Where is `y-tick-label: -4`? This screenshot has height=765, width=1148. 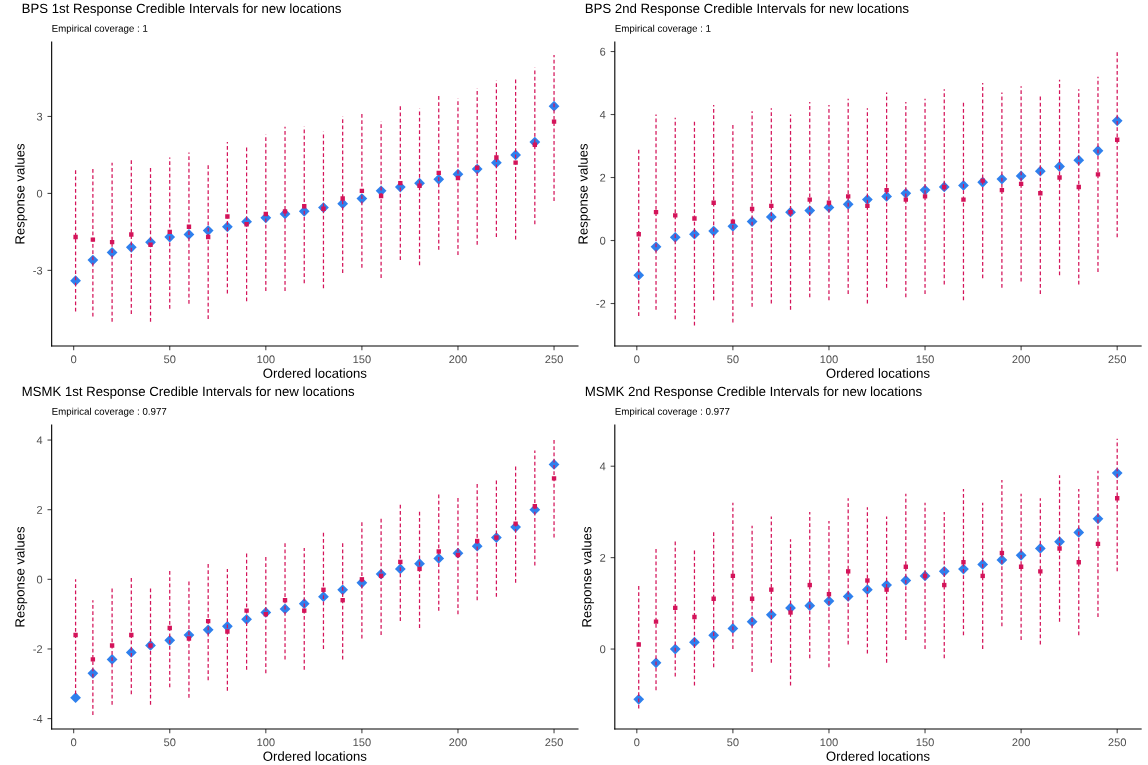
y-tick-label: -4 is located at coordinates (38, 718).